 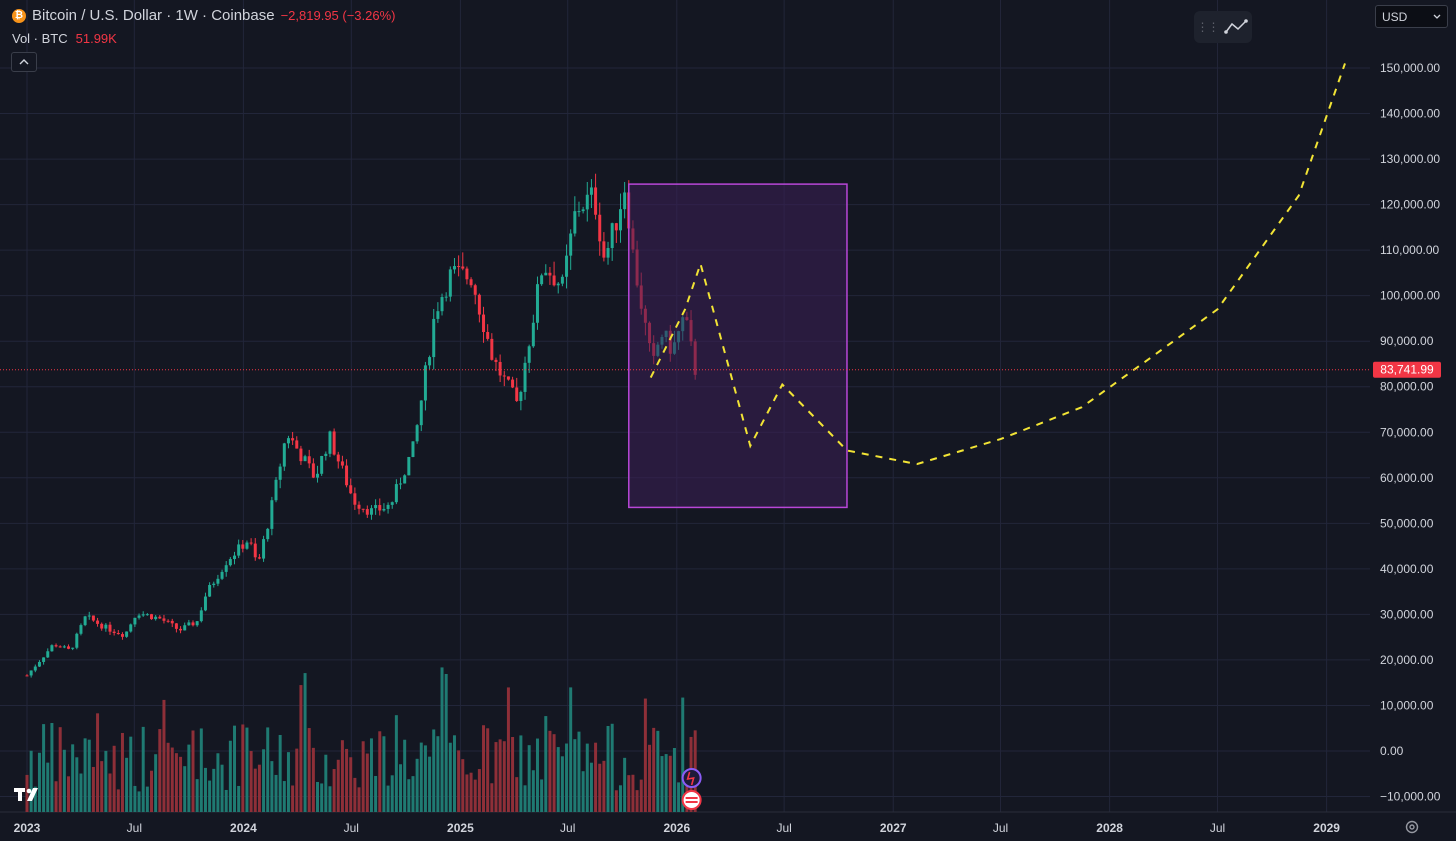 What do you see at coordinates (40, 38) in the screenshot?
I see `volume-label: Vol · BTC` at bounding box center [40, 38].